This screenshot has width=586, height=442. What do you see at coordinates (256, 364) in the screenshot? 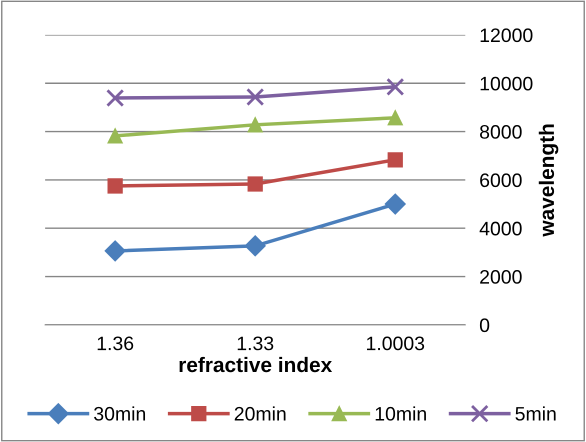
I see `x-axis-title: refractive index` at bounding box center [256, 364].